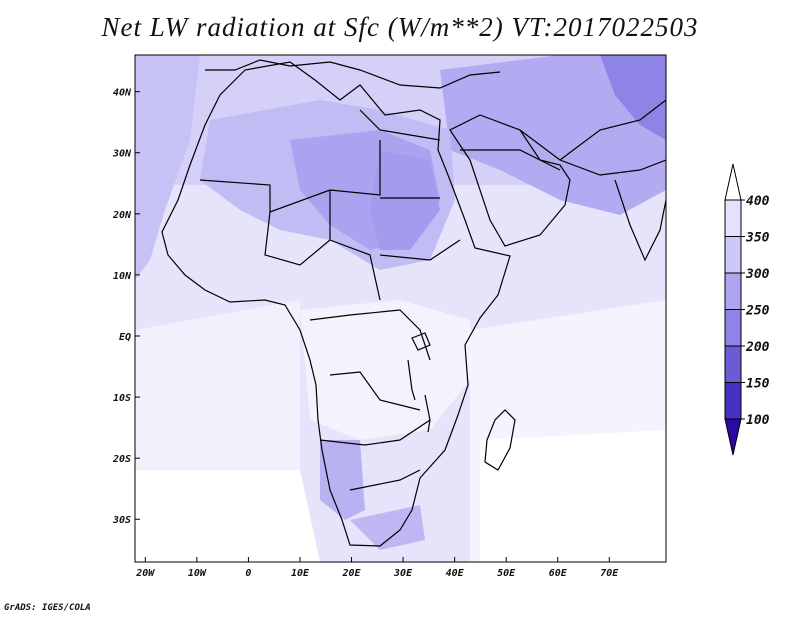 The height and width of the screenshot is (618, 800). I want to click on y-tick-label: 40N, so click(122, 93).